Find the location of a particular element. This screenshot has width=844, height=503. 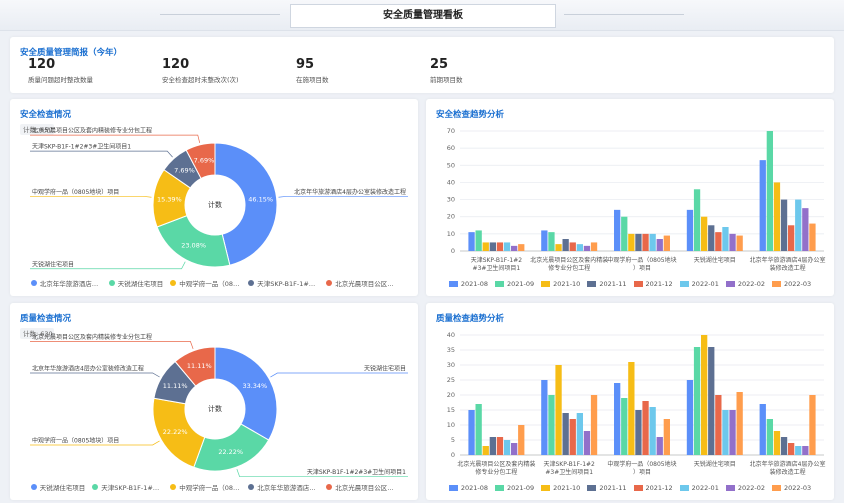

chart-title: 质量检查情况 is located at coordinates (46, 319).